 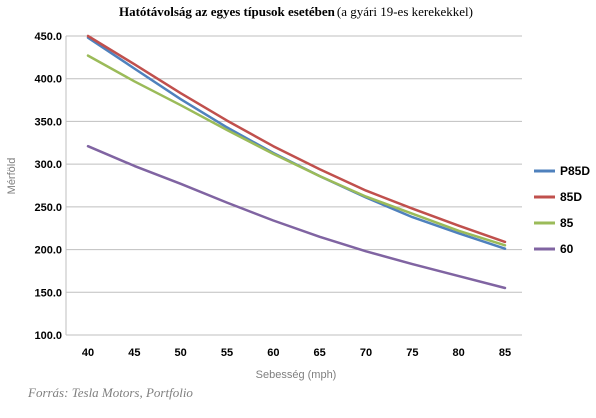 I want to click on y-tick-label: 250.0, so click(x=48, y=208).